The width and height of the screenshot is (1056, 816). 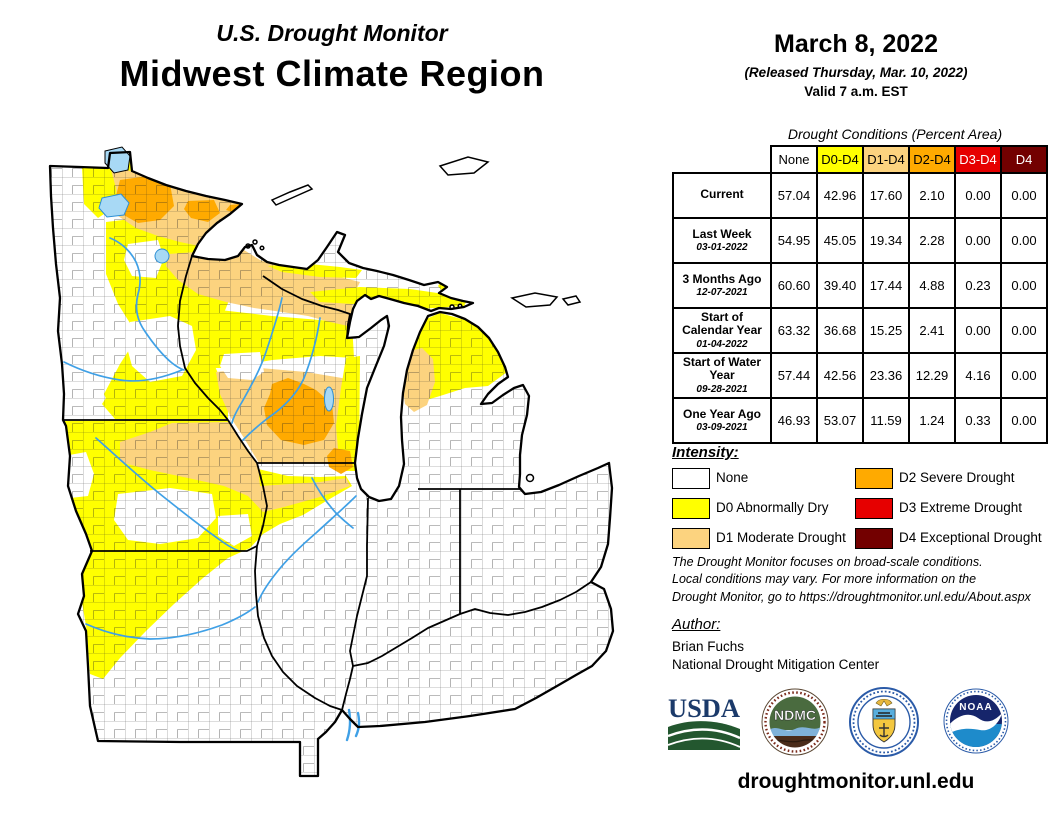 What do you see at coordinates (794, 420) in the screenshot?
I see `cell-value: 46.93` at bounding box center [794, 420].